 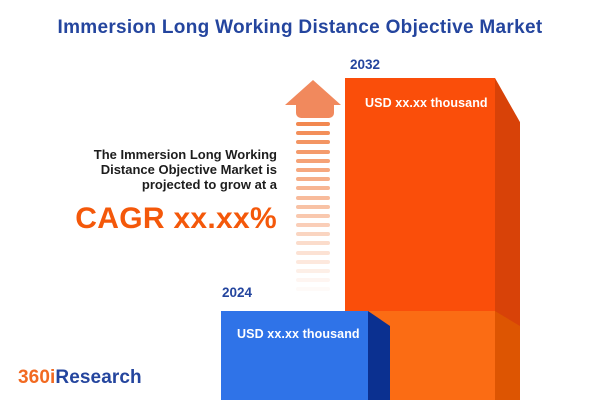 I want to click on logo: 360iResearch, so click(x=80, y=378).